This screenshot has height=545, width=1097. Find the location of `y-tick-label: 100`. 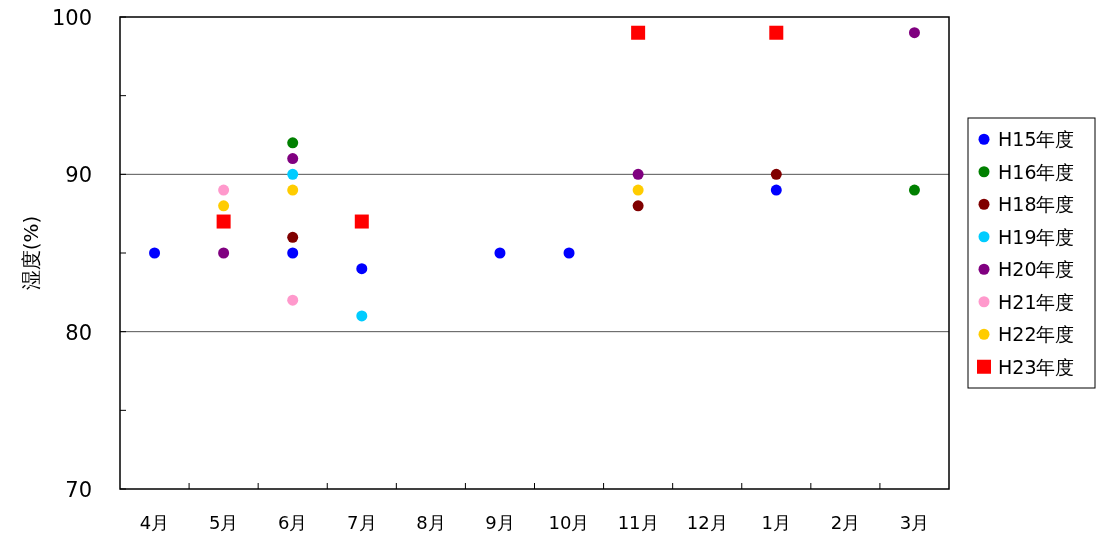

y-tick-label: 100 is located at coordinates (71, 18).